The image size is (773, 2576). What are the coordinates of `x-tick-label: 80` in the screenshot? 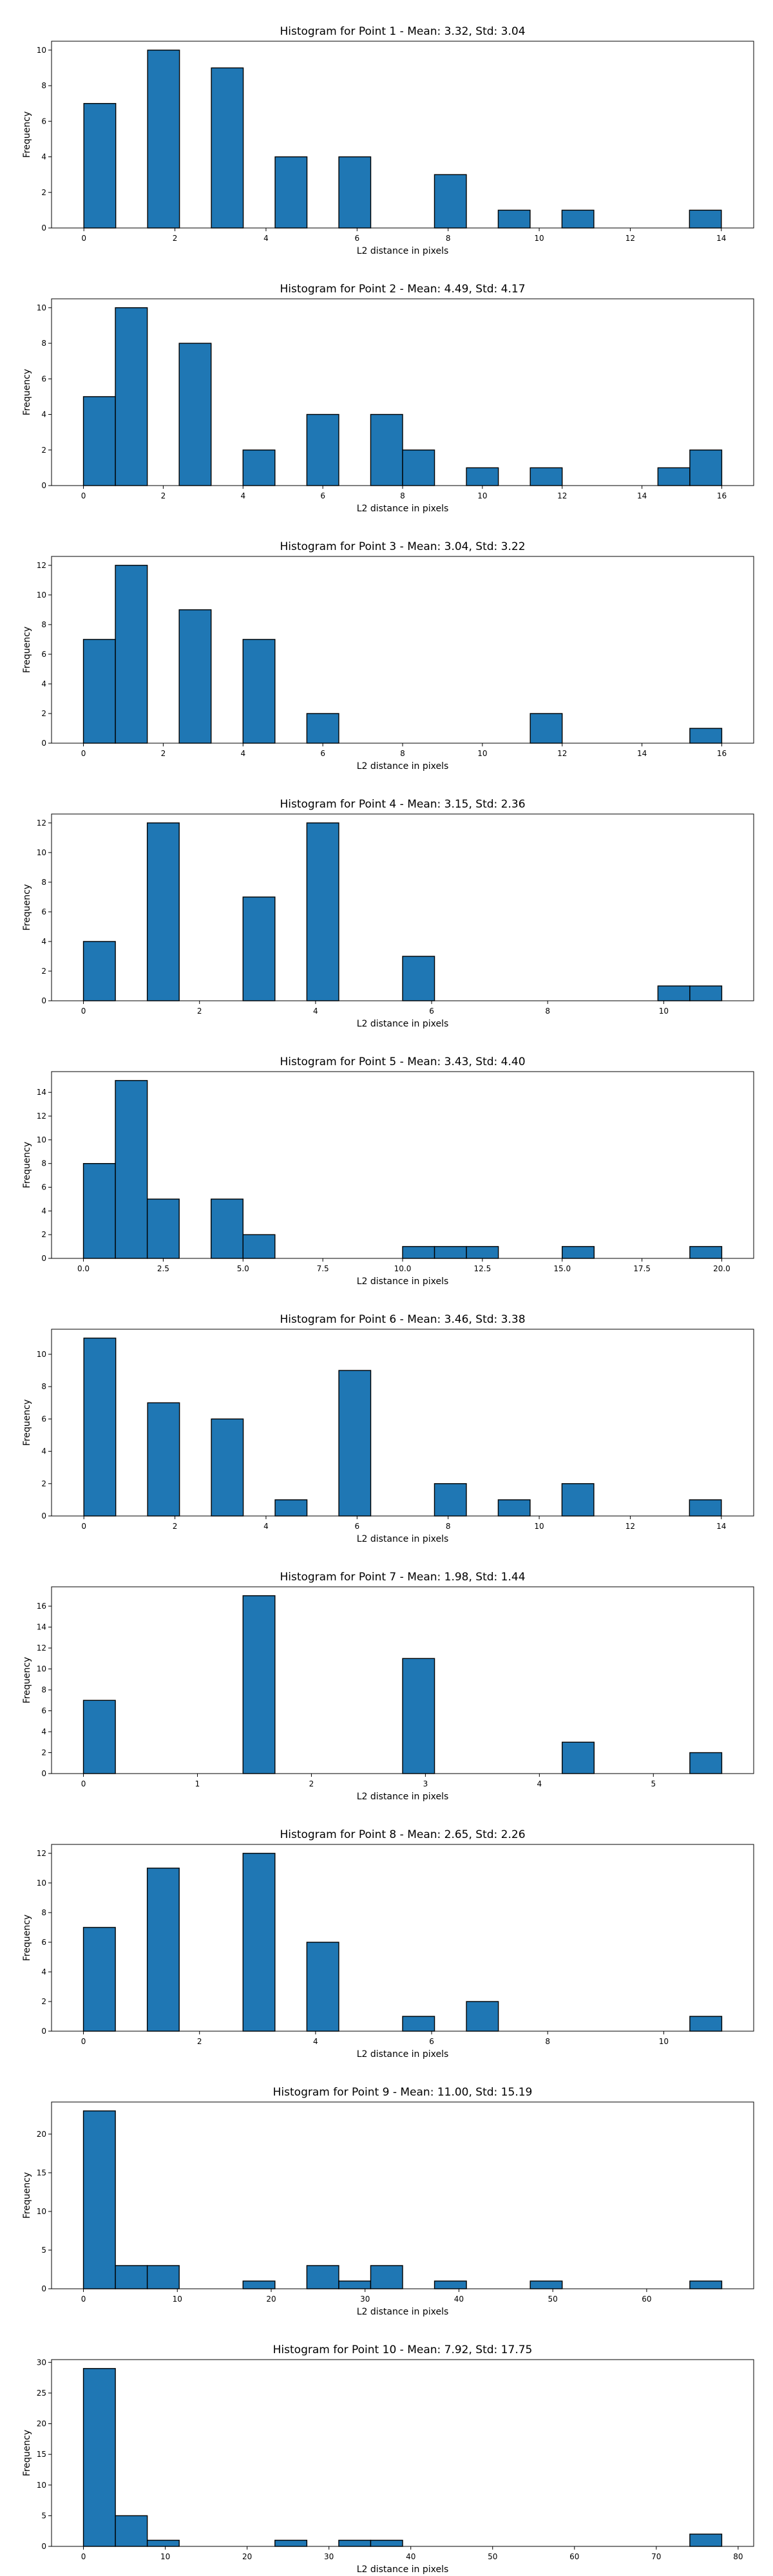 It's located at (738, 2557).